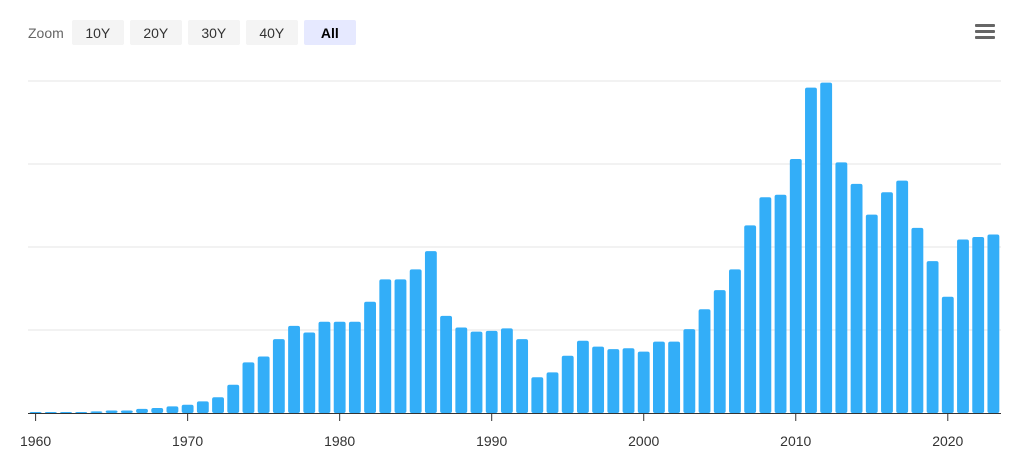 Image resolution: width=1012 pixels, height=470 pixels. I want to click on bar-1974, so click(248, 387).